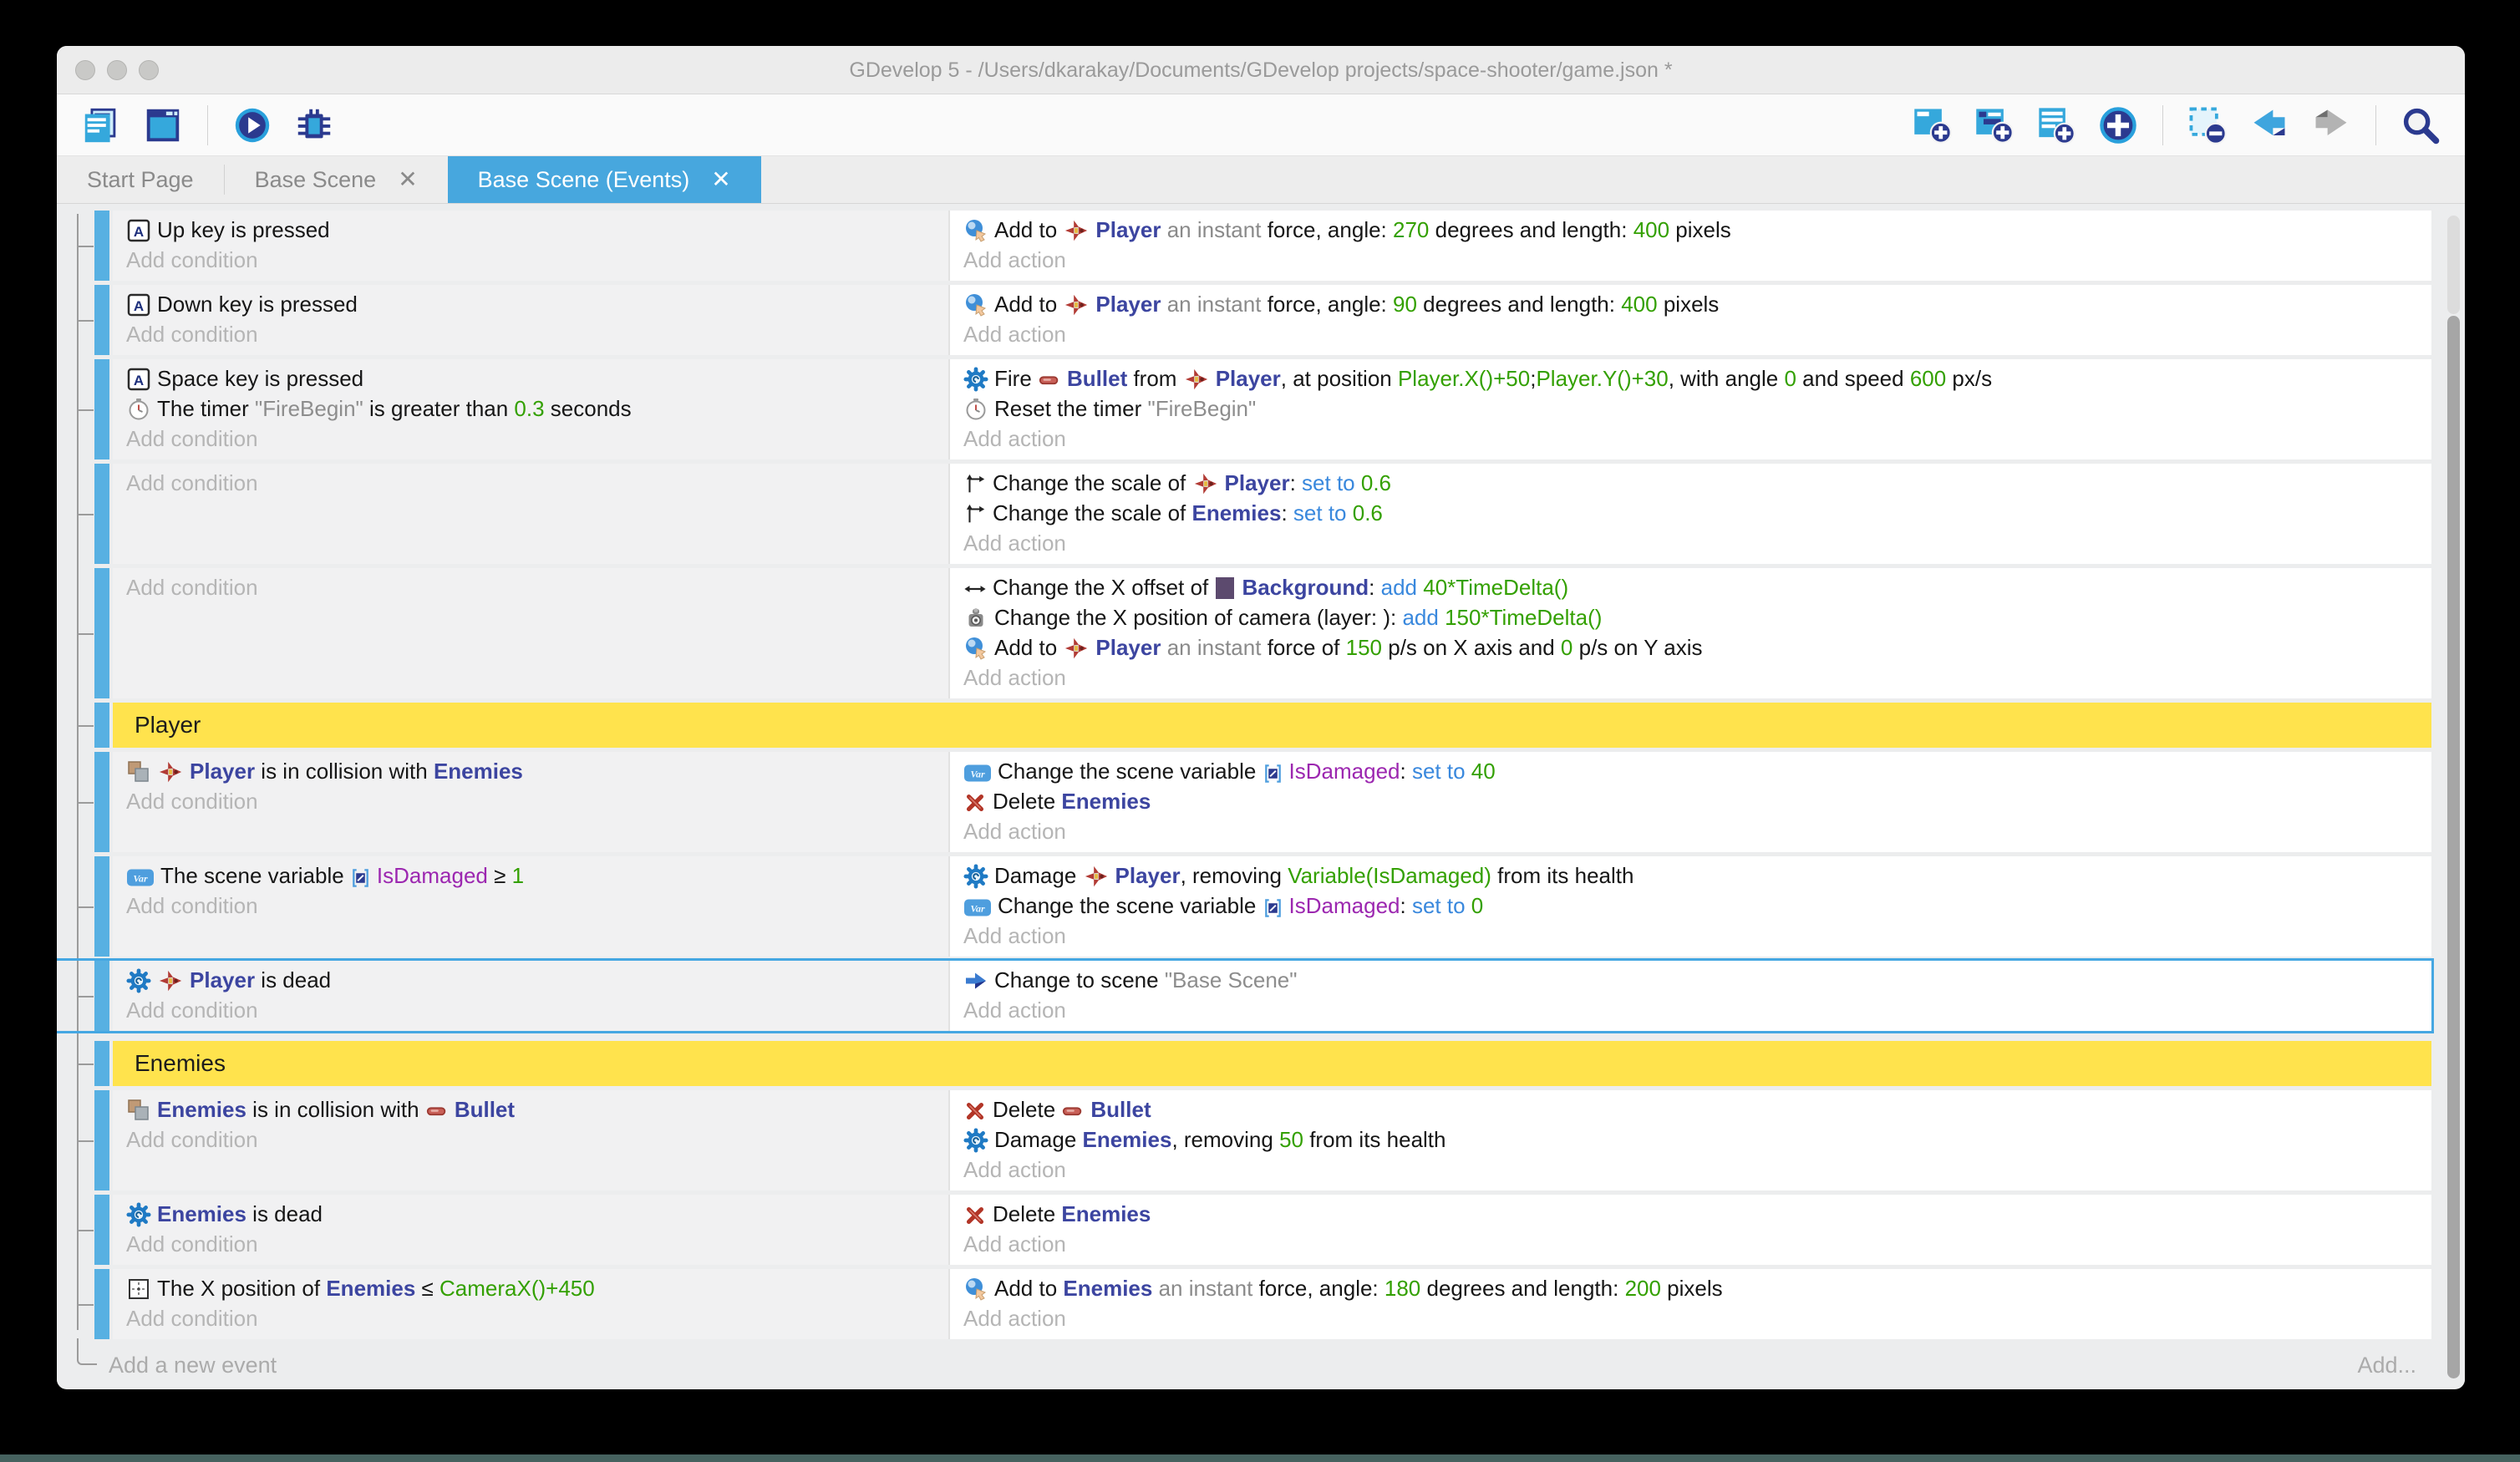 The height and width of the screenshot is (1462, 2520). What do you see at coordinates (193, 1365) in the screenshot?
I see `add-new-event-button: Add a new event` at bounding box center [193, 1365].